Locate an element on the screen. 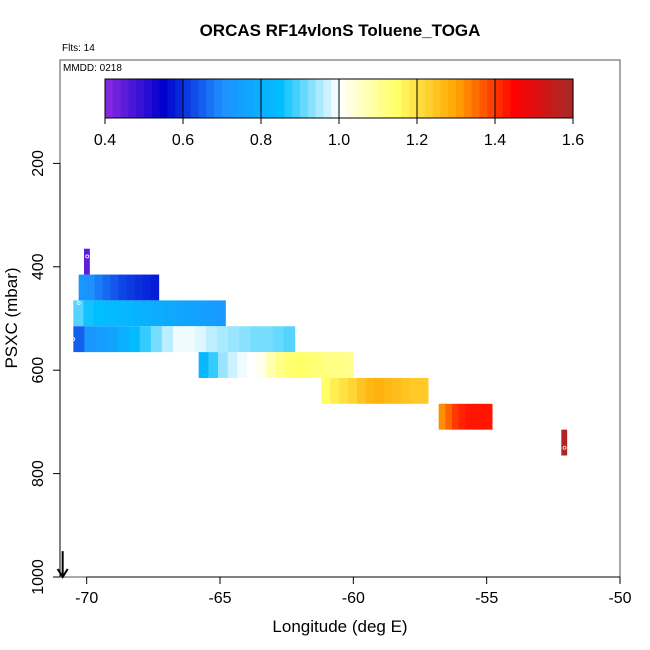 This screenshot has width=650, height=650. x-axis: -70 -65 -60 -55 -50 is located at coordinates (353, 591).